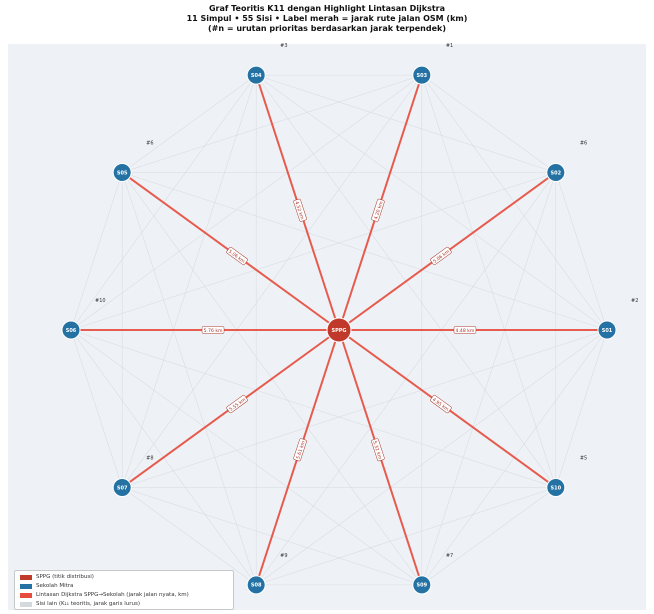 This screenshot has height=614, width=654. I want to click on node-s05, so click(122, 172).